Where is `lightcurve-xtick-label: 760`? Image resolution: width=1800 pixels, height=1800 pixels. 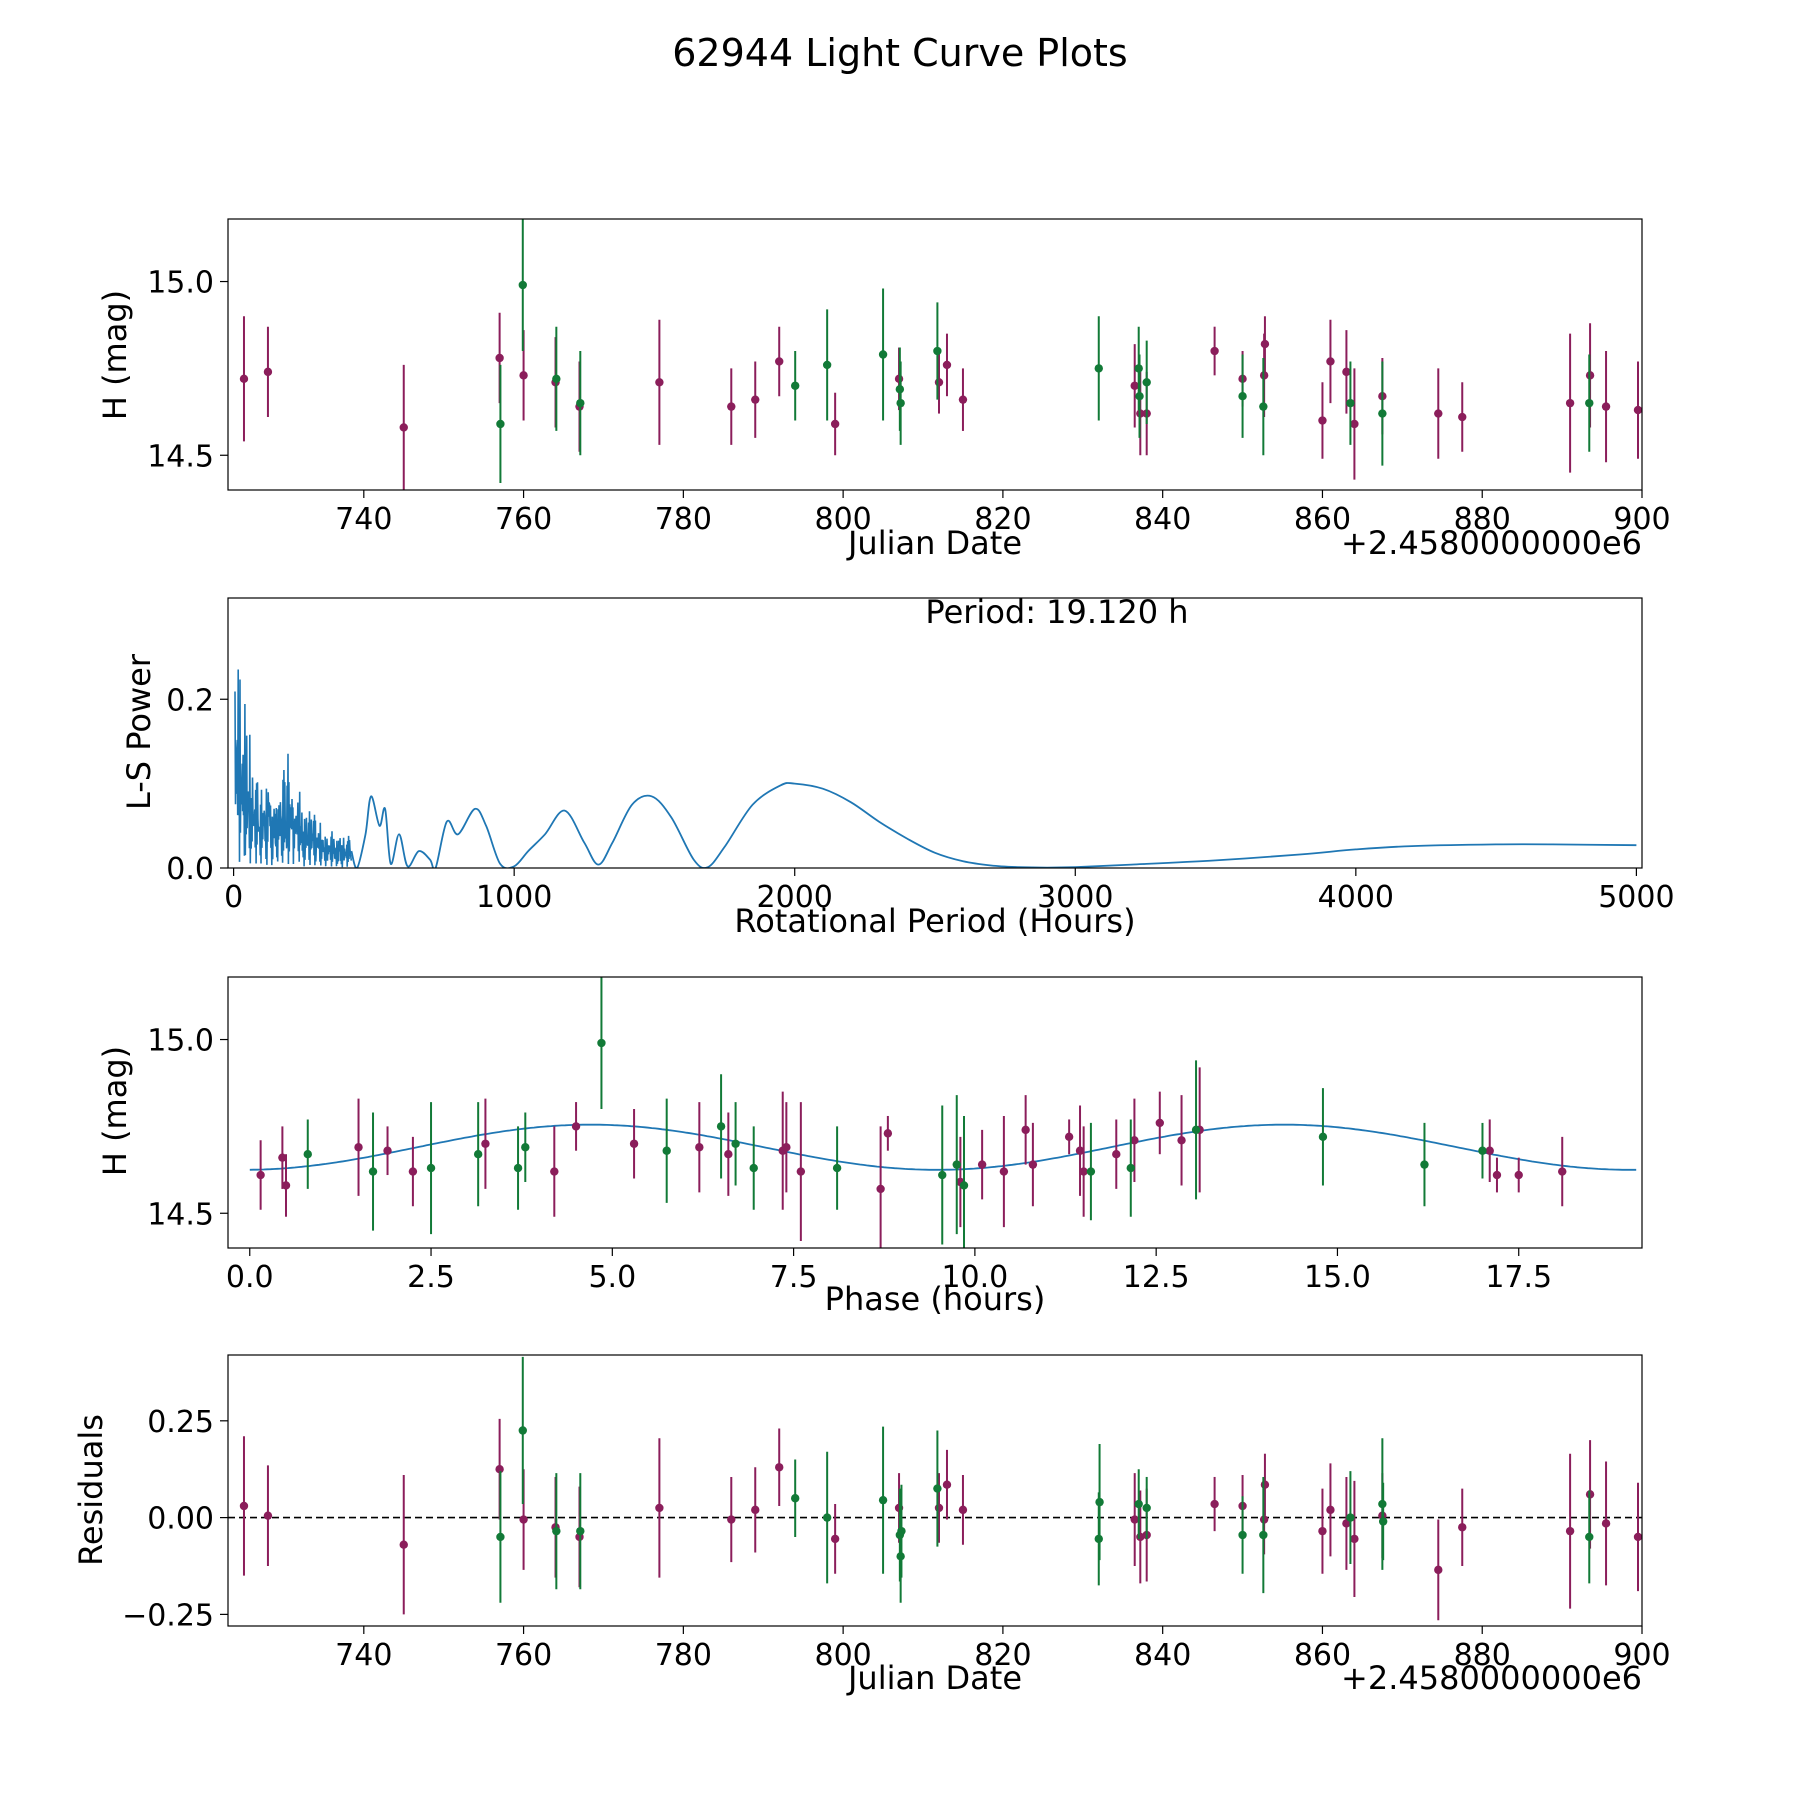 lightcurve-xtick-label: 760 is located at coordinates (523, 519).